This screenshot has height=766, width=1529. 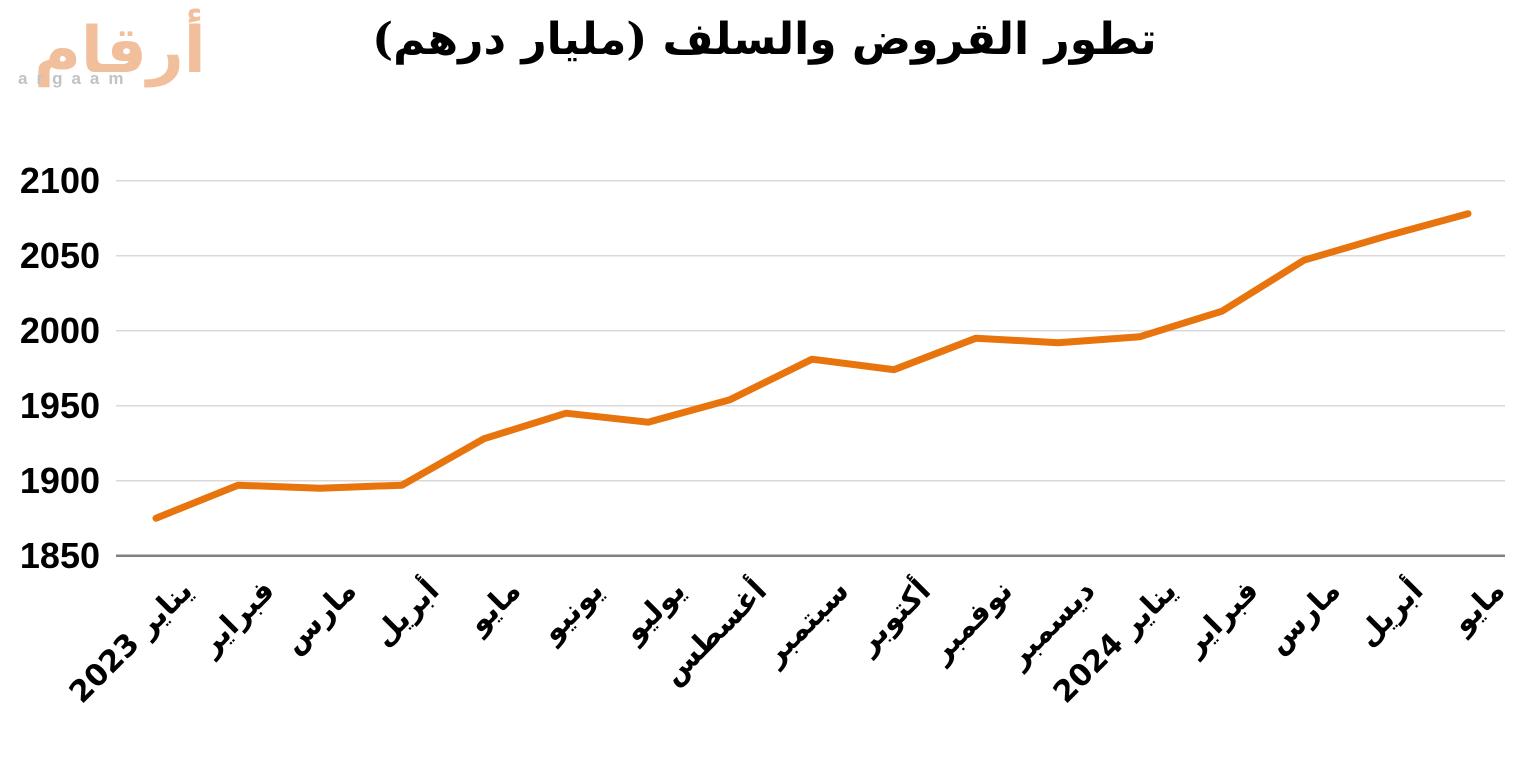 What do you see at coordinates (59, 330) in the screenshot?
I see `y-axis-tick-label: 2000` at bounding box center [59, 330].